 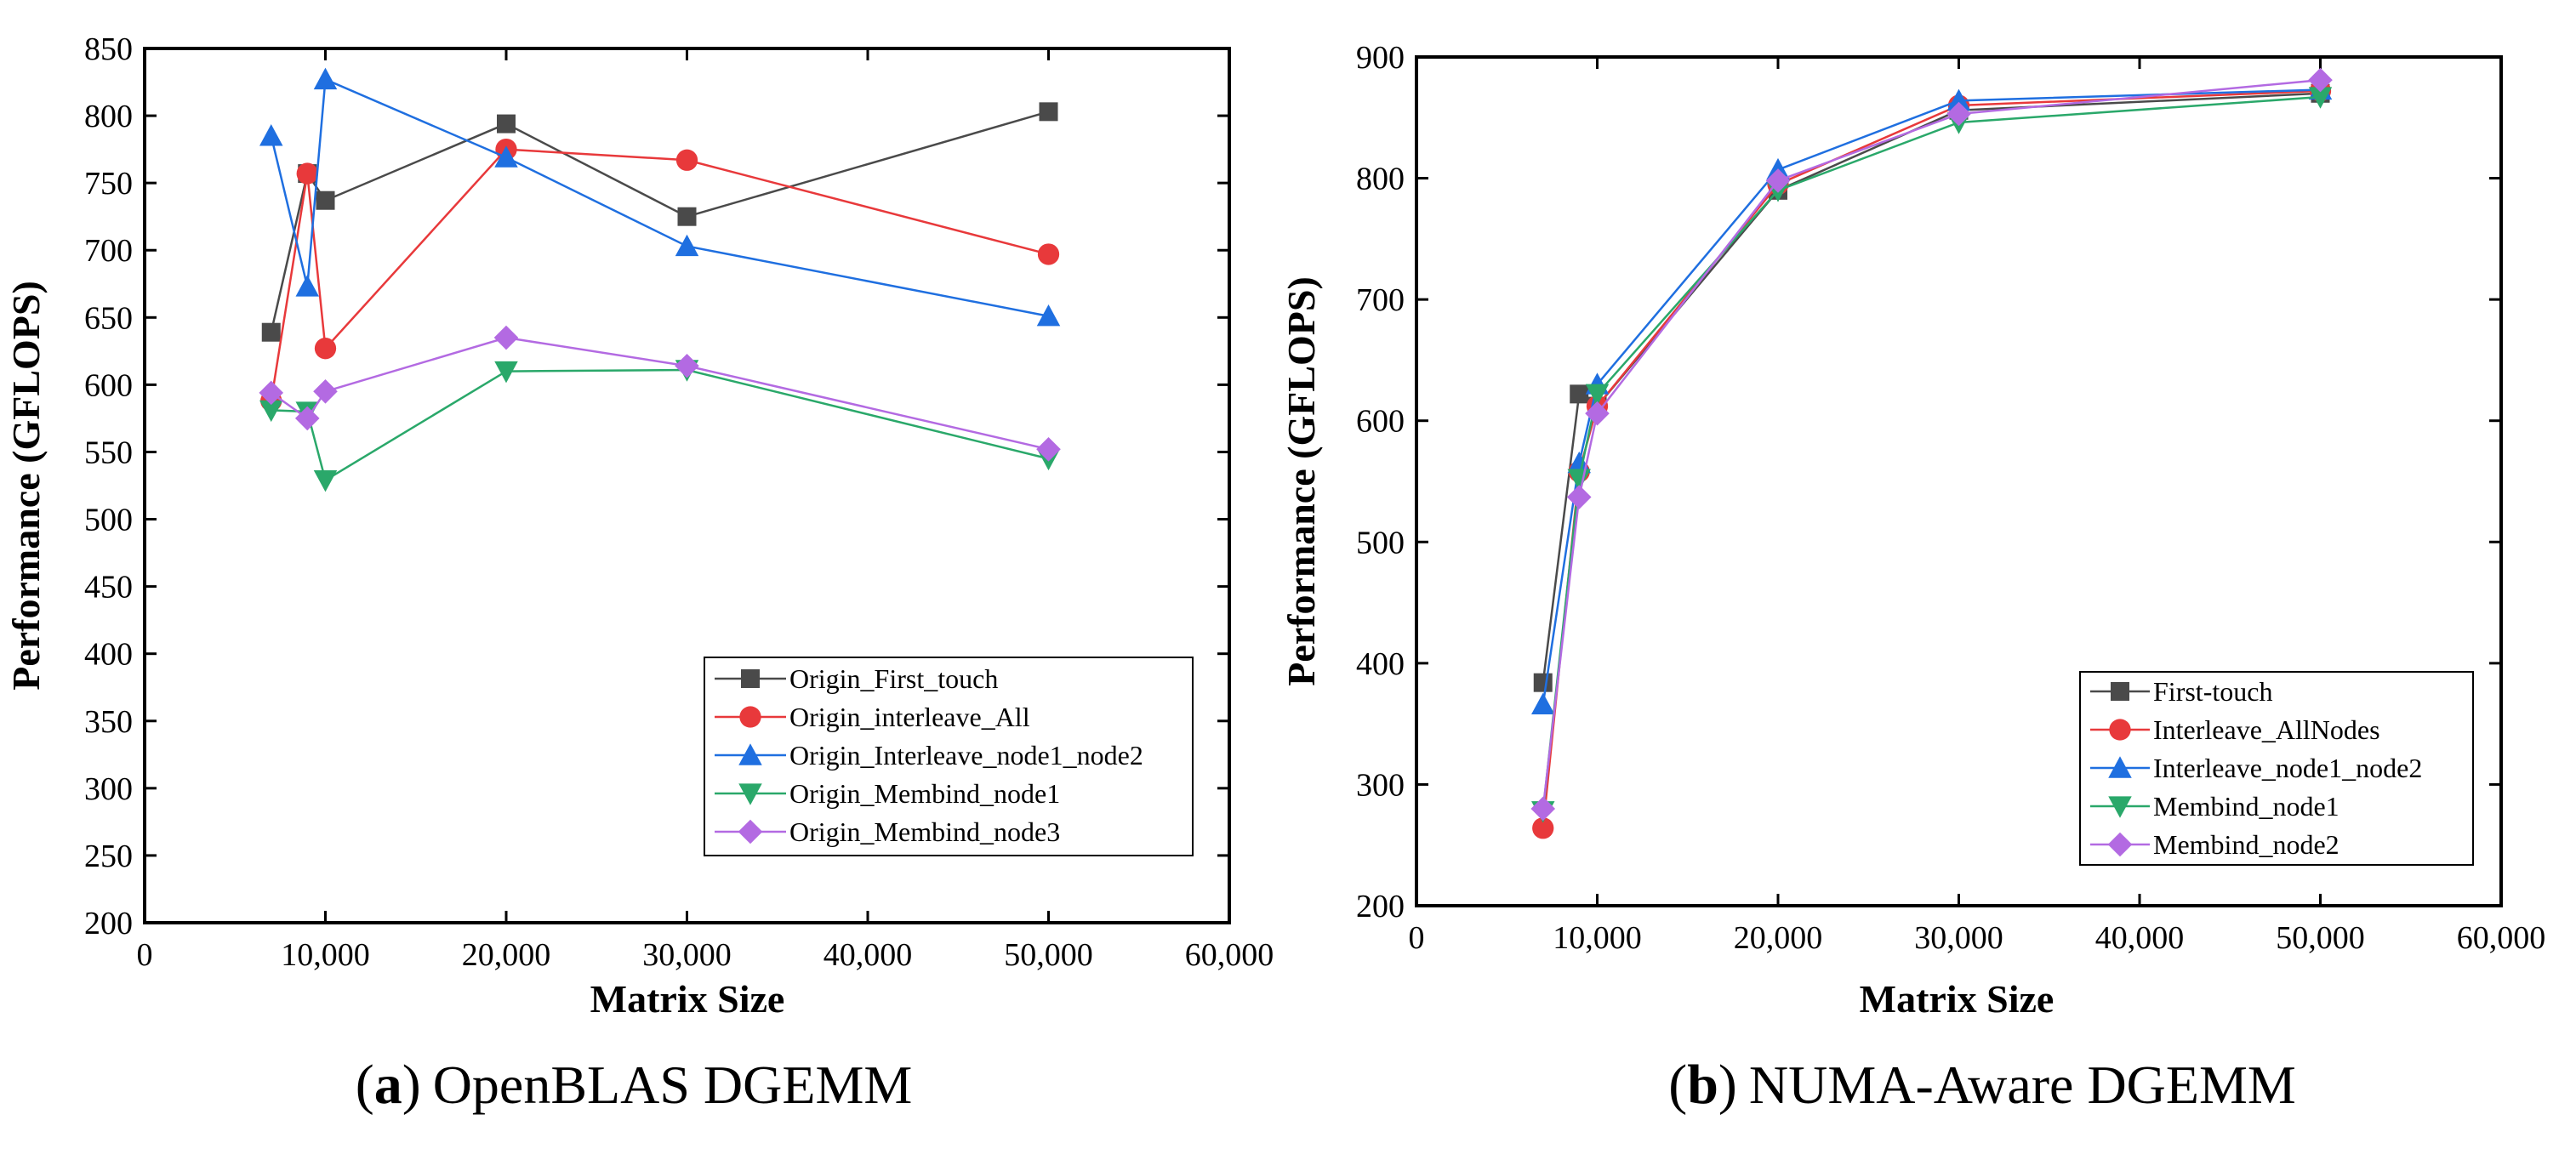 I want to click on legend-entry: Membind_node1, so click(x=2246, y=806).